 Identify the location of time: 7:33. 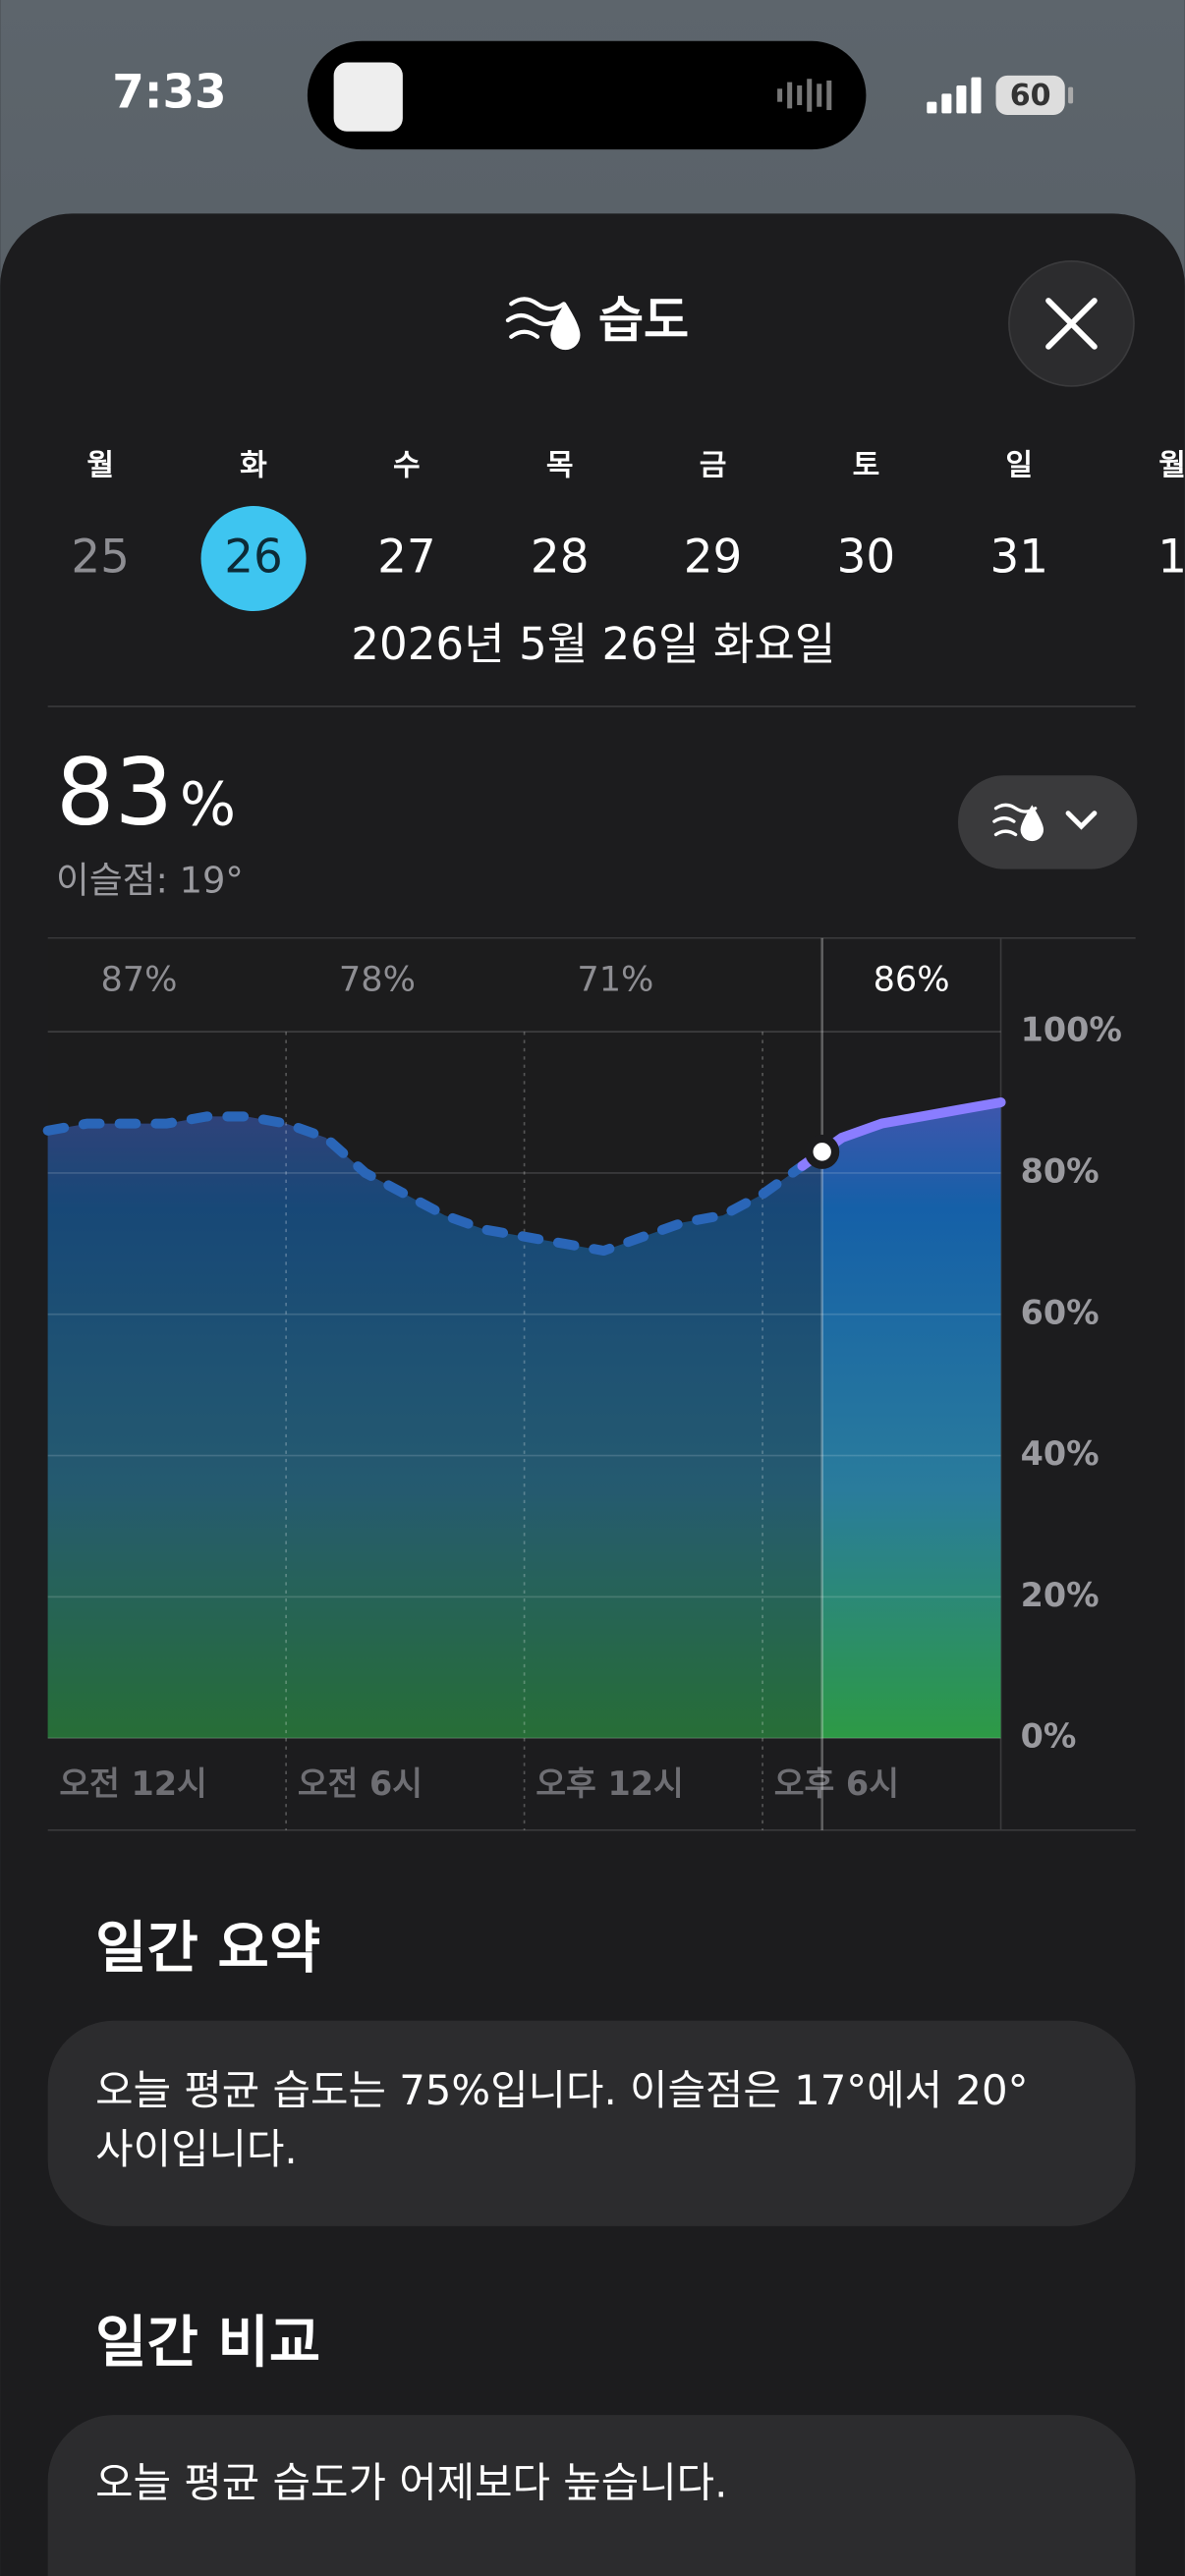
(169, 92).